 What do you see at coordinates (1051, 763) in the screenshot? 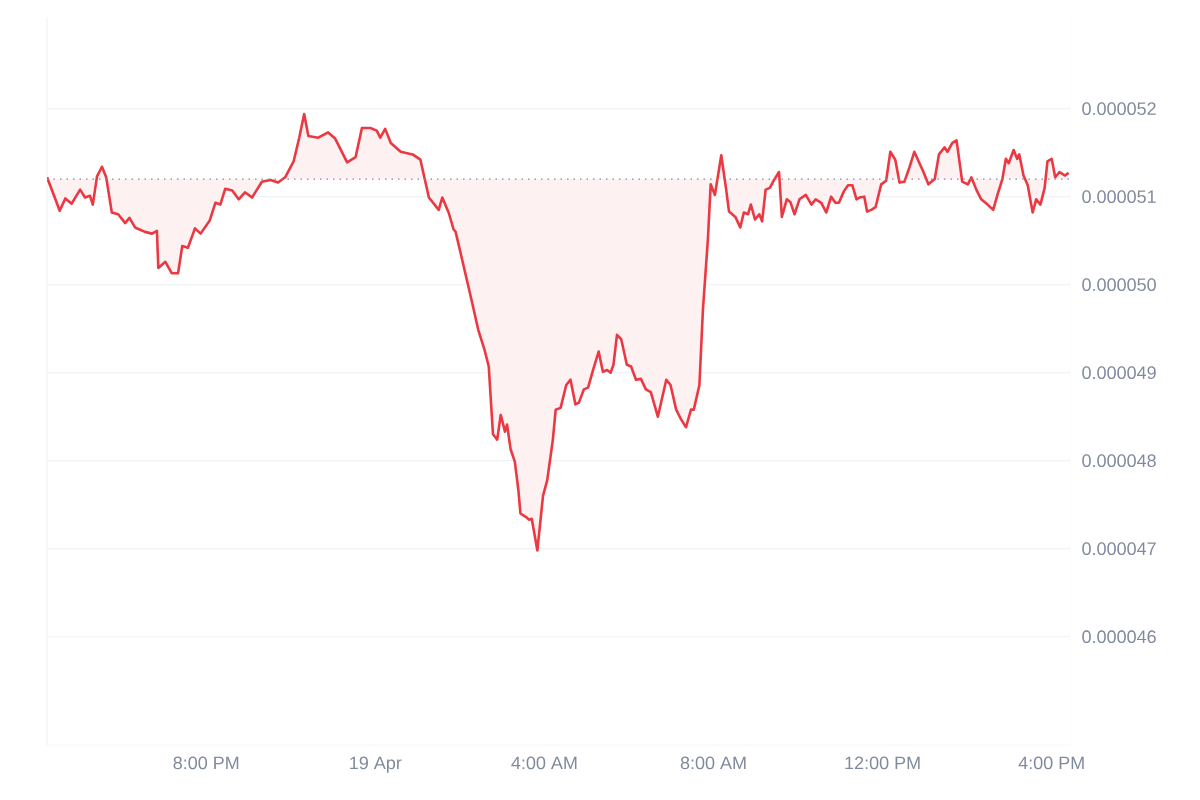
I see `x-tick-label: 4:00 PM` at bounding box center [1051, 763].